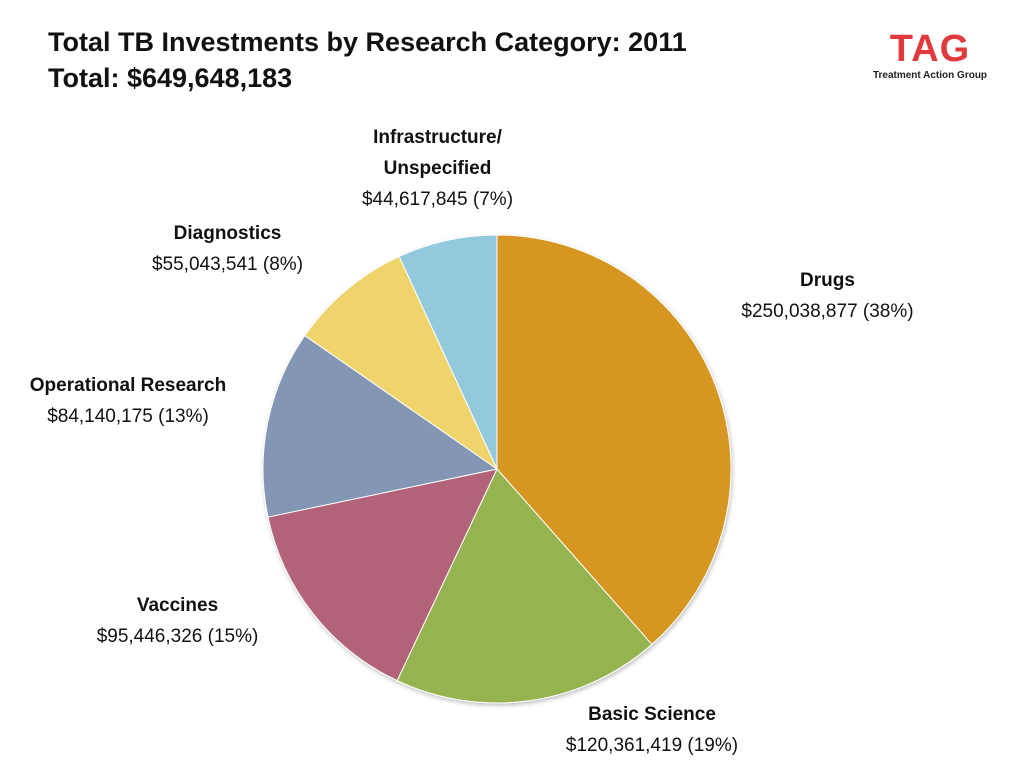 The width and height of the screenshot is (1024, 768). I want to click on pie-slice-basic-science, so click(524, 586).